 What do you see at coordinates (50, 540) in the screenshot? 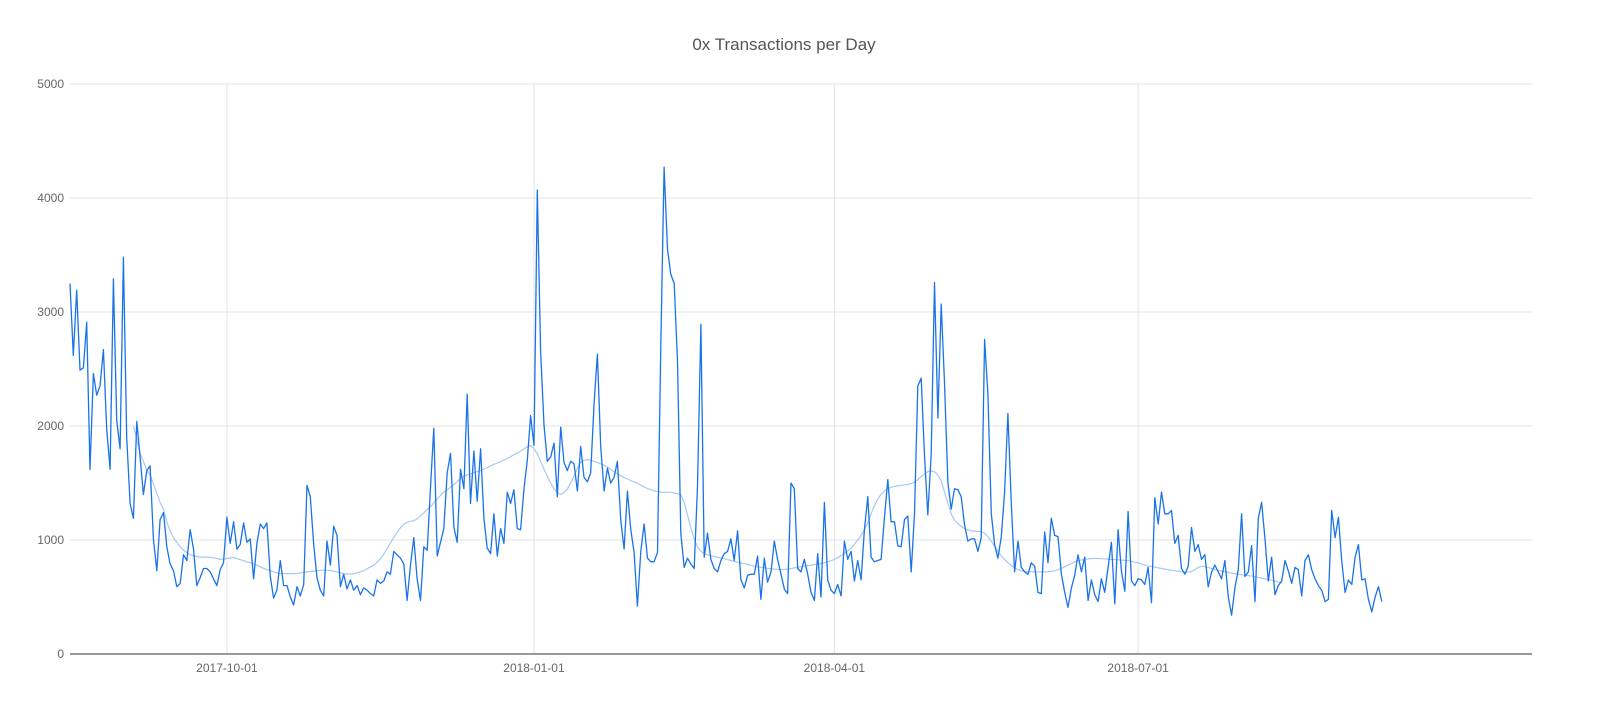
I see `y-tick-label: 1000` at bounding box center [50, 540].